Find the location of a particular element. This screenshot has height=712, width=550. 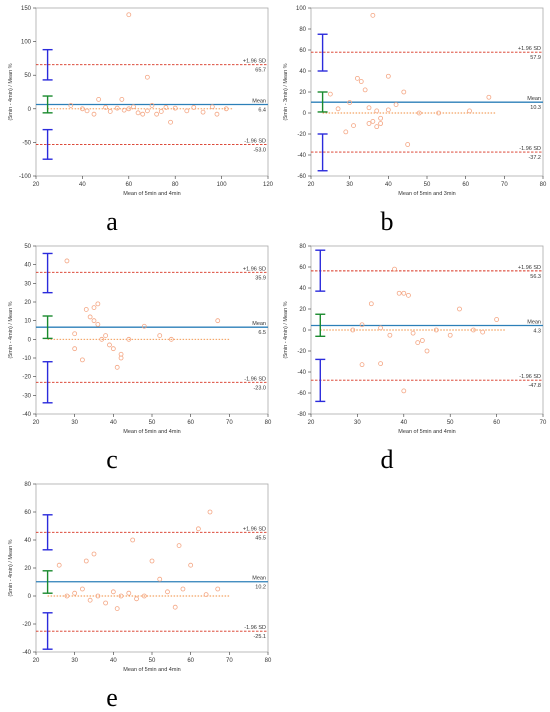

x-tick-label: 100 is located at coordinates (222, 185).